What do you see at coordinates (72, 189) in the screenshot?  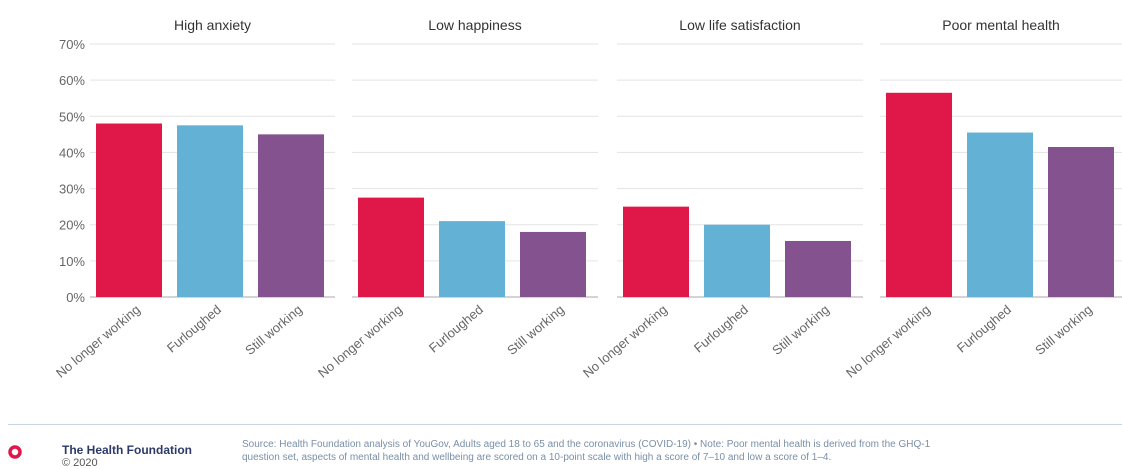 I see `y-tick-label: 30%` at bounding box center [72, 189].